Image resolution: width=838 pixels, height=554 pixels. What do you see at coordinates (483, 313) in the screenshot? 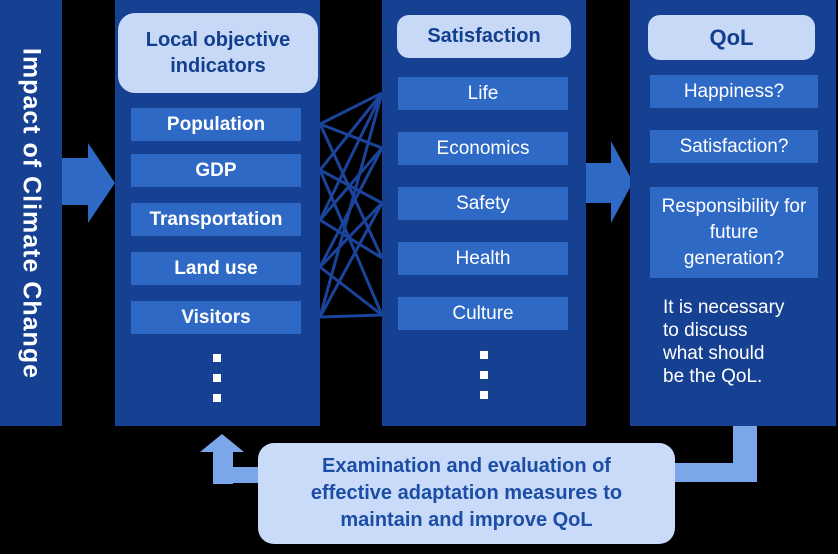
I see `satisfaction-item-culture: Culture` at bounding box center [483, 313].